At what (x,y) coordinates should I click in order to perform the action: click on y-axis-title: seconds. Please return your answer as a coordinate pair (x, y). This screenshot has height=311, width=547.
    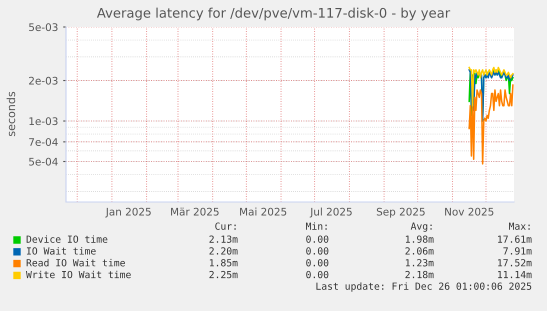
    Looking at the image, I should click on (11, 114).